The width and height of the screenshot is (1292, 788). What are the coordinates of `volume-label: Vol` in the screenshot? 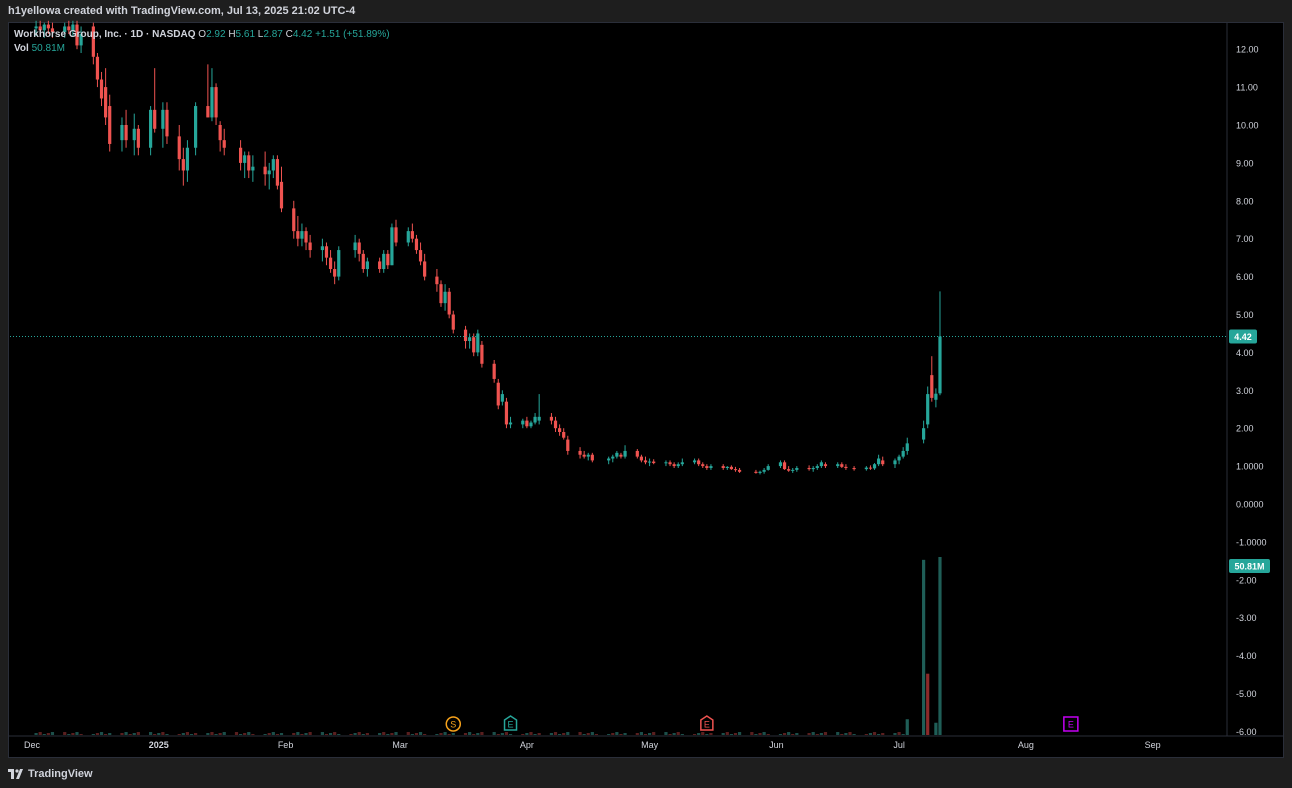 It's located at (21, 48).